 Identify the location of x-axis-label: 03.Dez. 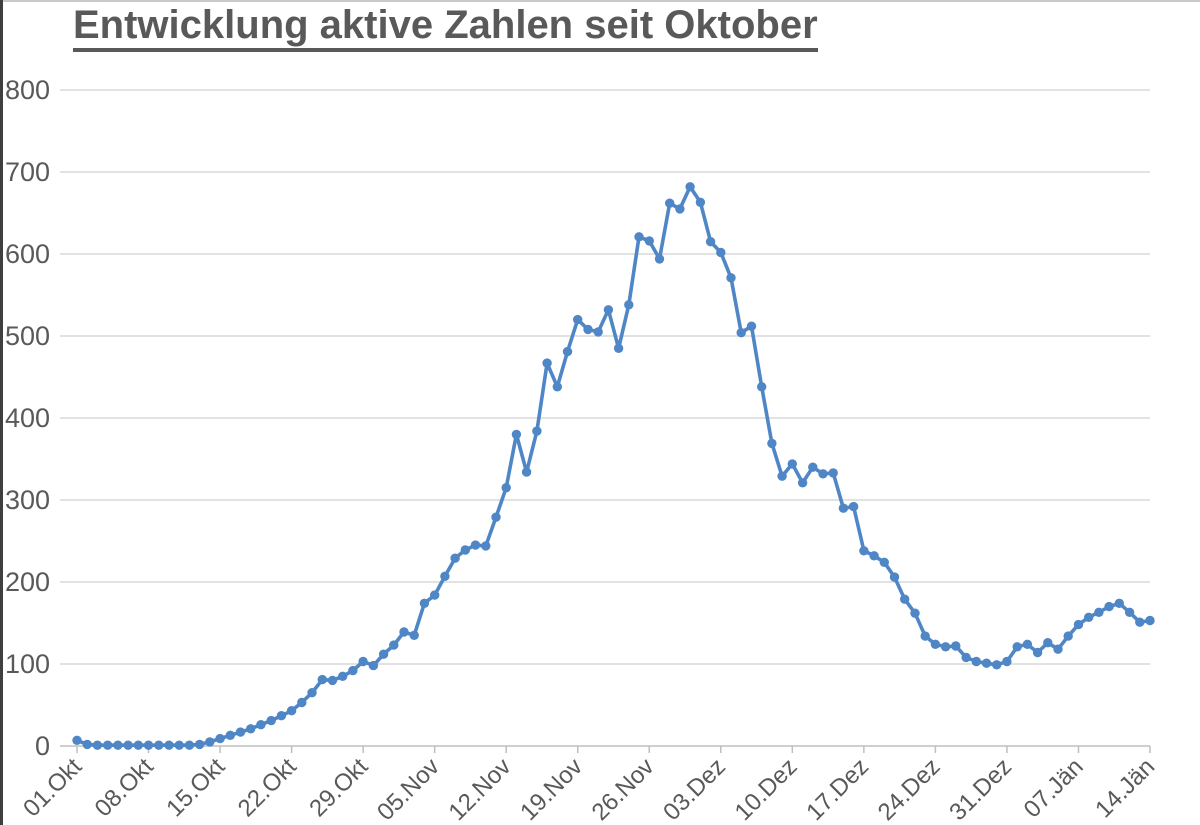
(694, 789).